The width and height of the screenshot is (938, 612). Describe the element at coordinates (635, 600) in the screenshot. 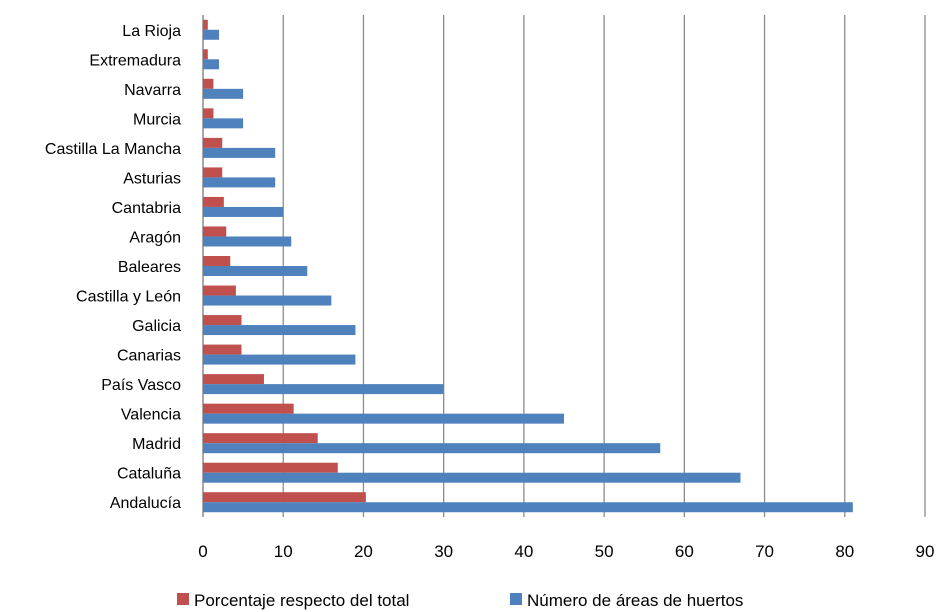

I see `legend-label: Número de áreas de huertos` at that location.